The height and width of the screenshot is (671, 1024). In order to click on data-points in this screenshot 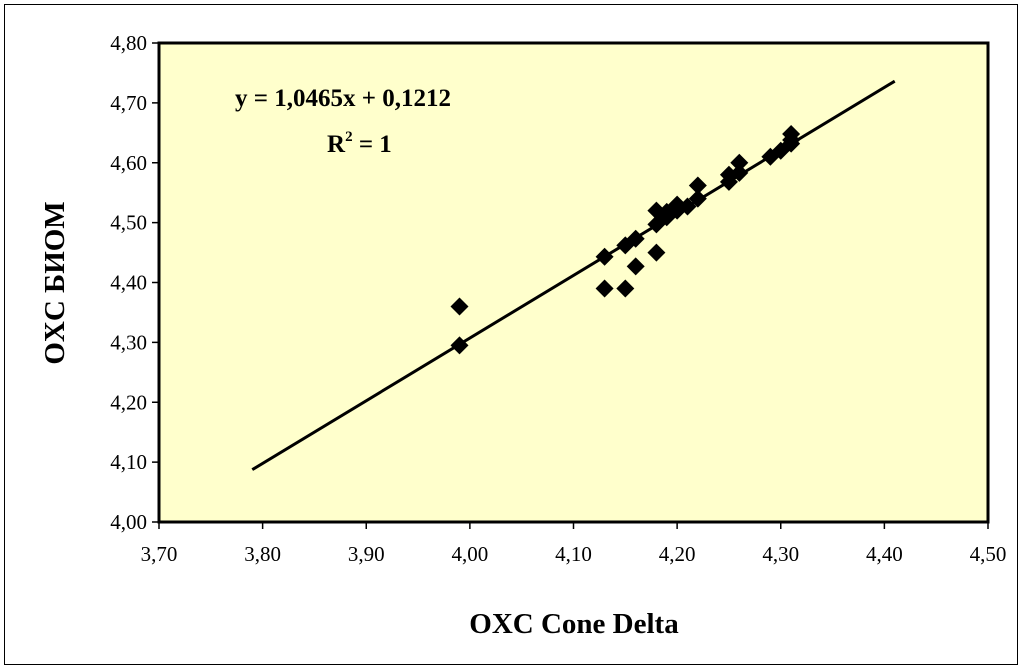, I will do `click(625, 240)`.